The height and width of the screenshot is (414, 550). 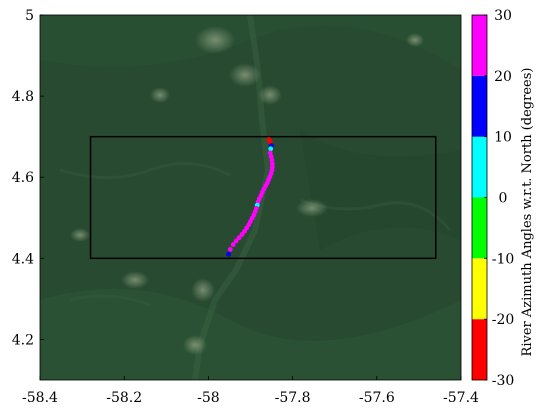 I want to click on y-axis-ticks: 4.2 4.4 4.6 4.8 5, so click(x=28, y=178).